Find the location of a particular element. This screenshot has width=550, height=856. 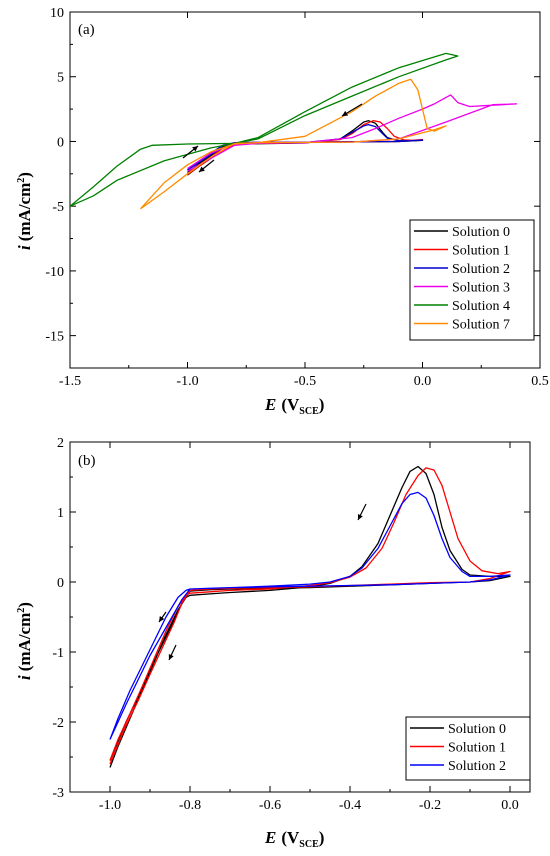

x-axis-label-b-var: E is located at coordinates (270, 837).